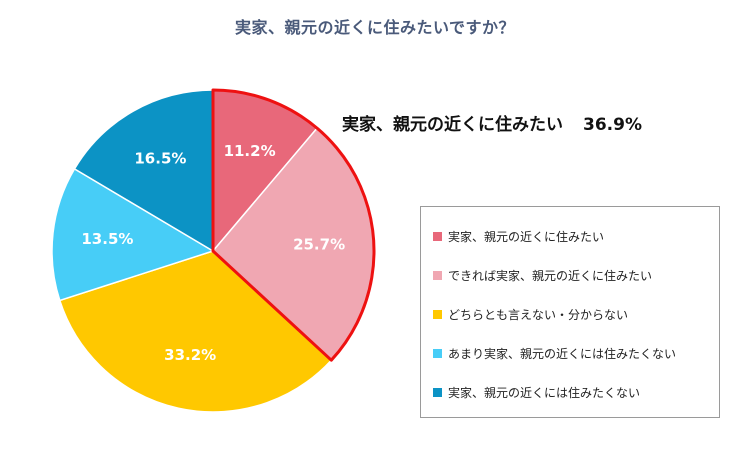 The image size is (750, 450). I want to click on slice-value-label-4: 13.5%, so click(107, 239).